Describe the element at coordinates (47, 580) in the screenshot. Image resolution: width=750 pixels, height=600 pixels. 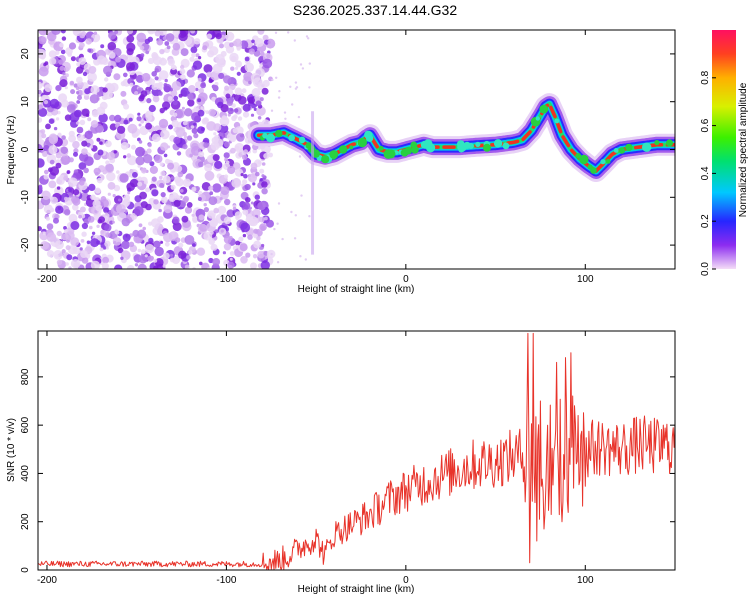
I see `x-tick-label: -200` at that location.